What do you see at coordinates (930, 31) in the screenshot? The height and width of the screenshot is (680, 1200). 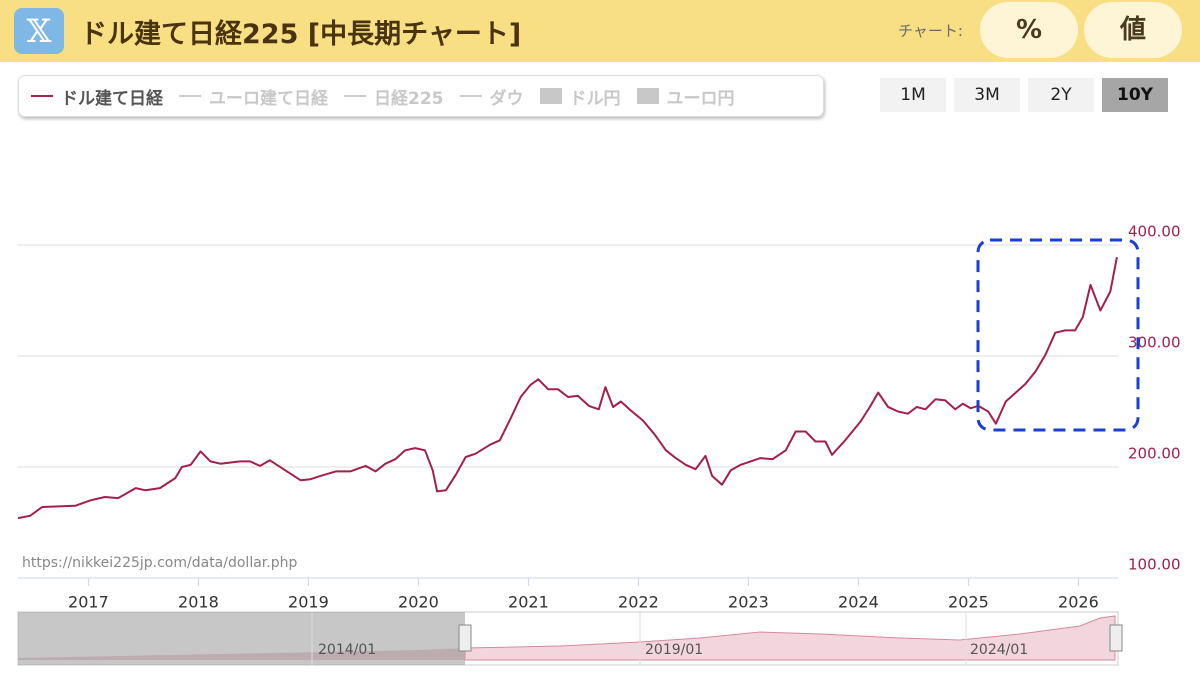 I see `mode-label: チャート:` at bounding box center [930, 31].